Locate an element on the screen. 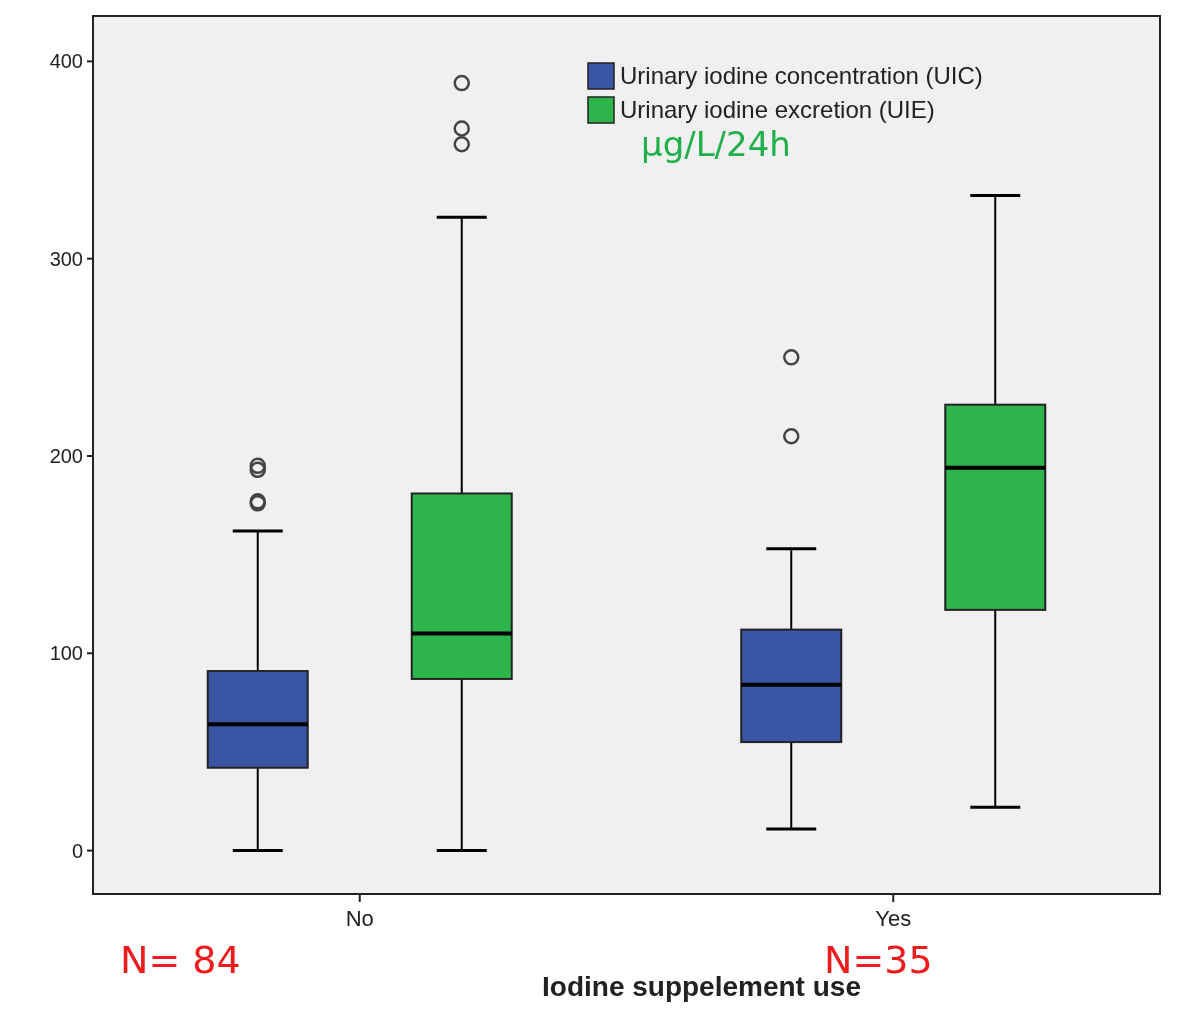 The height and width of the screenshot is (1010, 1192). text: N=35 is located at coordinates (878, 960).